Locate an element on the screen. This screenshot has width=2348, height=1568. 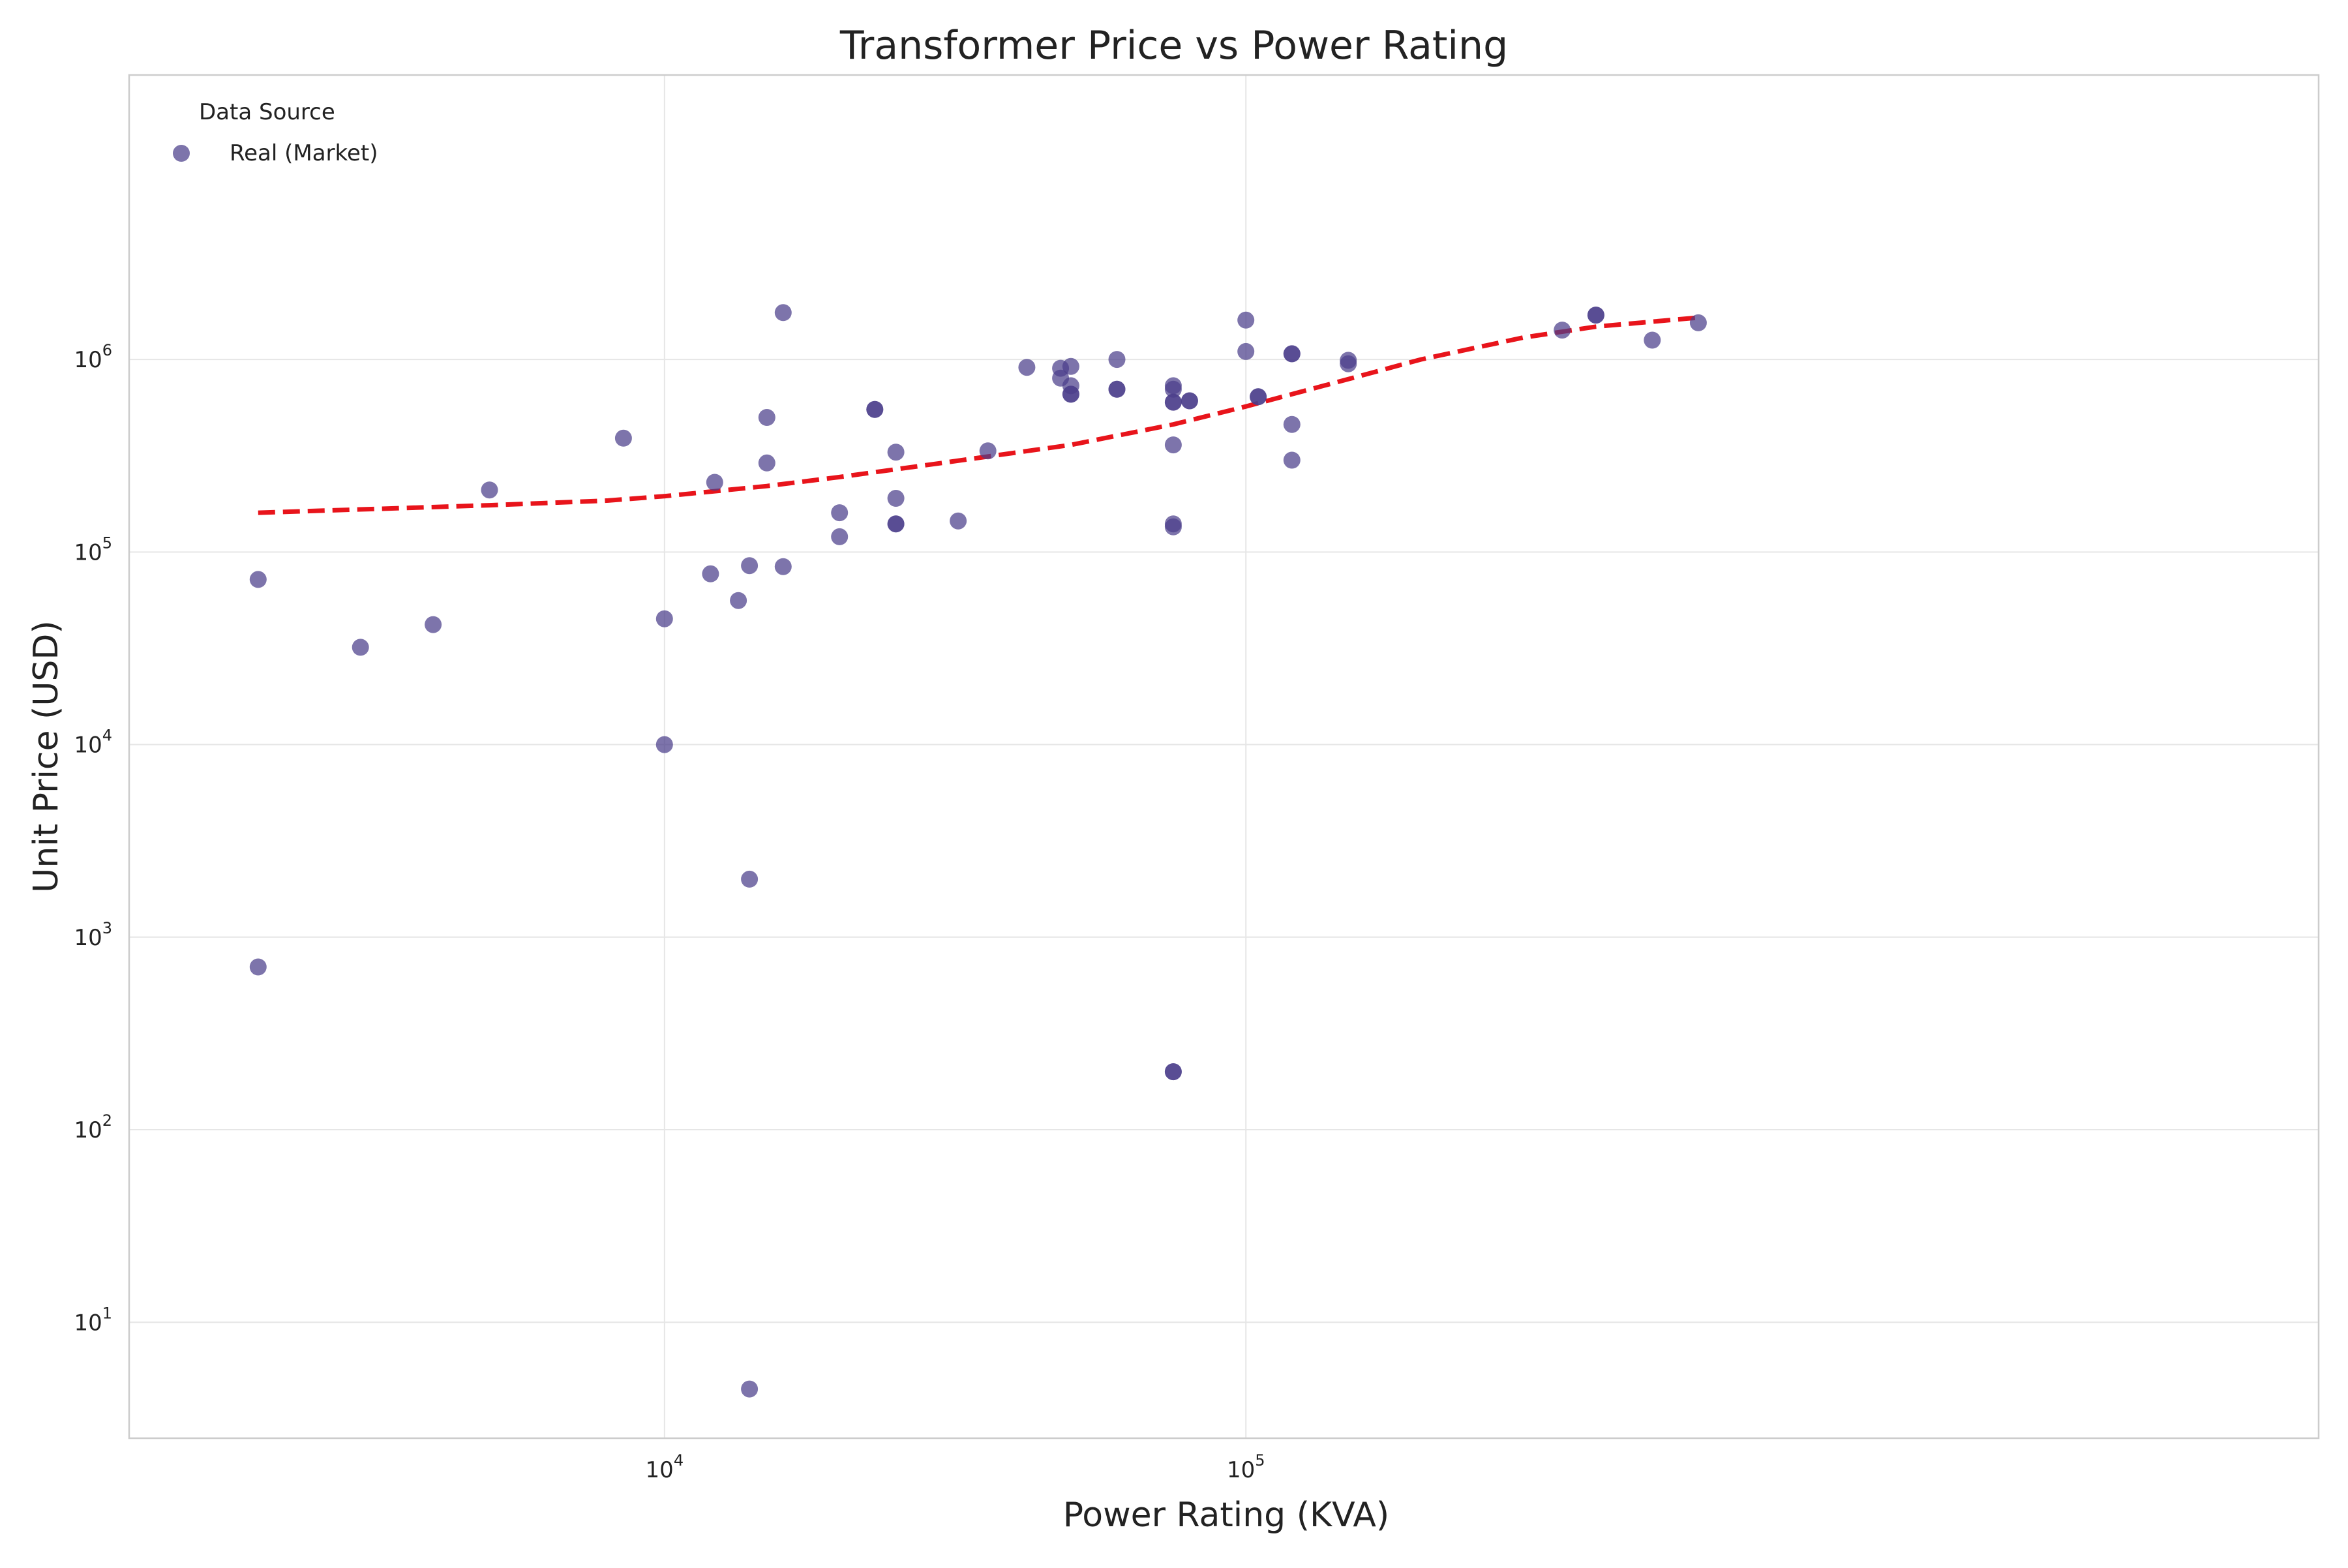
y-tick-label: 10¹ is located at coordinates (93, 1320).